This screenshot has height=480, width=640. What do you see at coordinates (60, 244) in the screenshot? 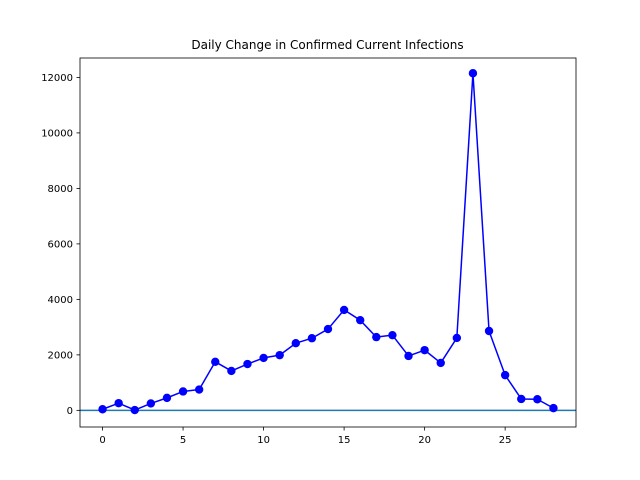
I see `y-tick-label: 6000` at bounding box center [60, 244].